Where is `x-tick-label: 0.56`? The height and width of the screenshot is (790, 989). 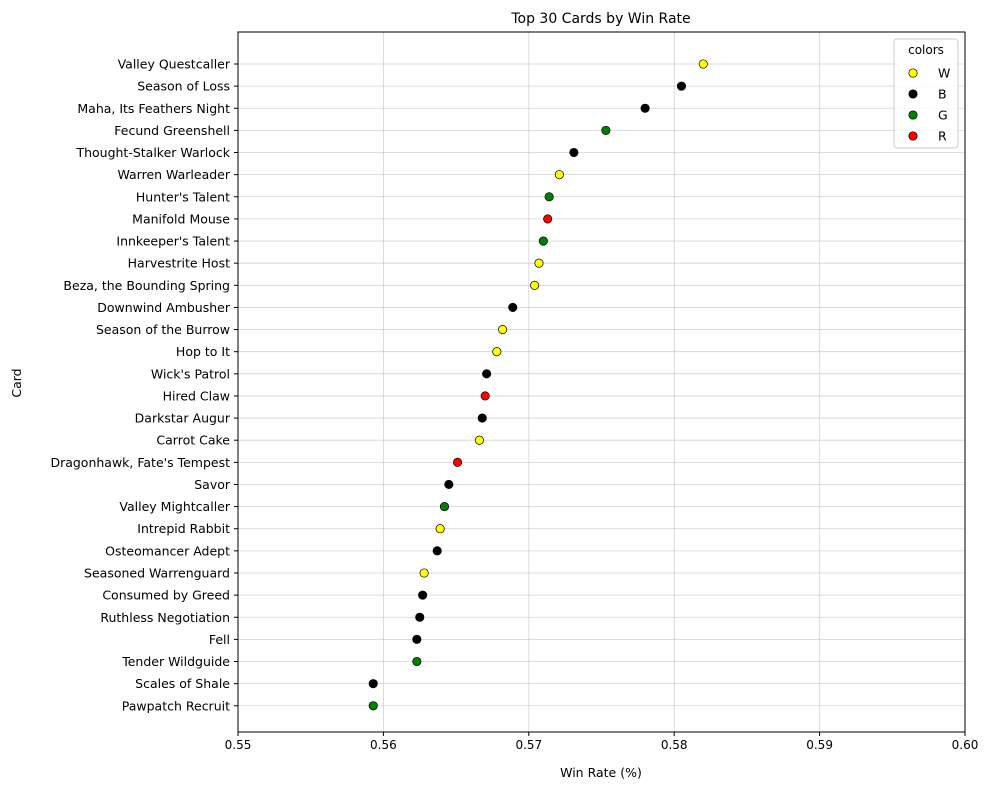
x-tick-label: 0.56 is located at coordinates (383, 745).